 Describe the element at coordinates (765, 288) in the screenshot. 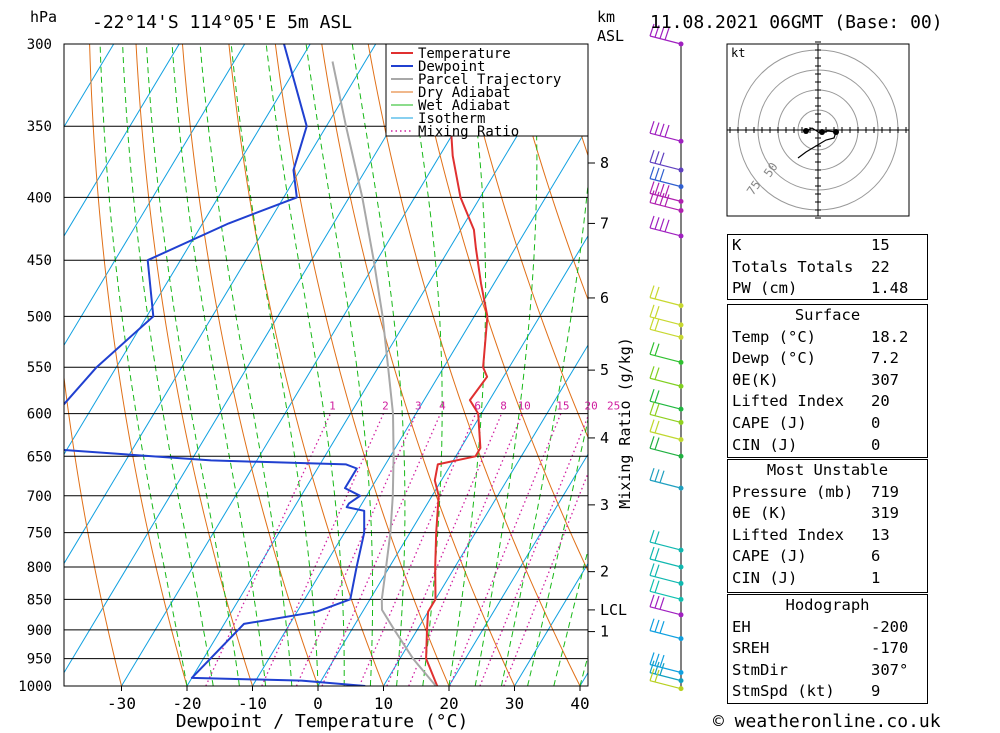

I see `index-label: PW (cm)` at that location.